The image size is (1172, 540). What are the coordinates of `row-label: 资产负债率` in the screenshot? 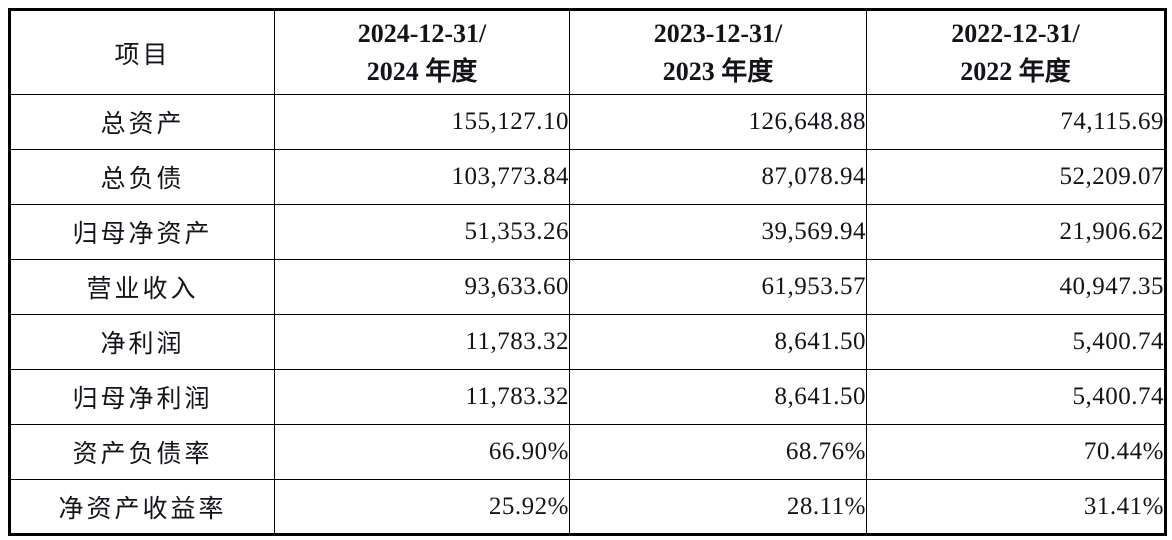 It's located at (142, 452).